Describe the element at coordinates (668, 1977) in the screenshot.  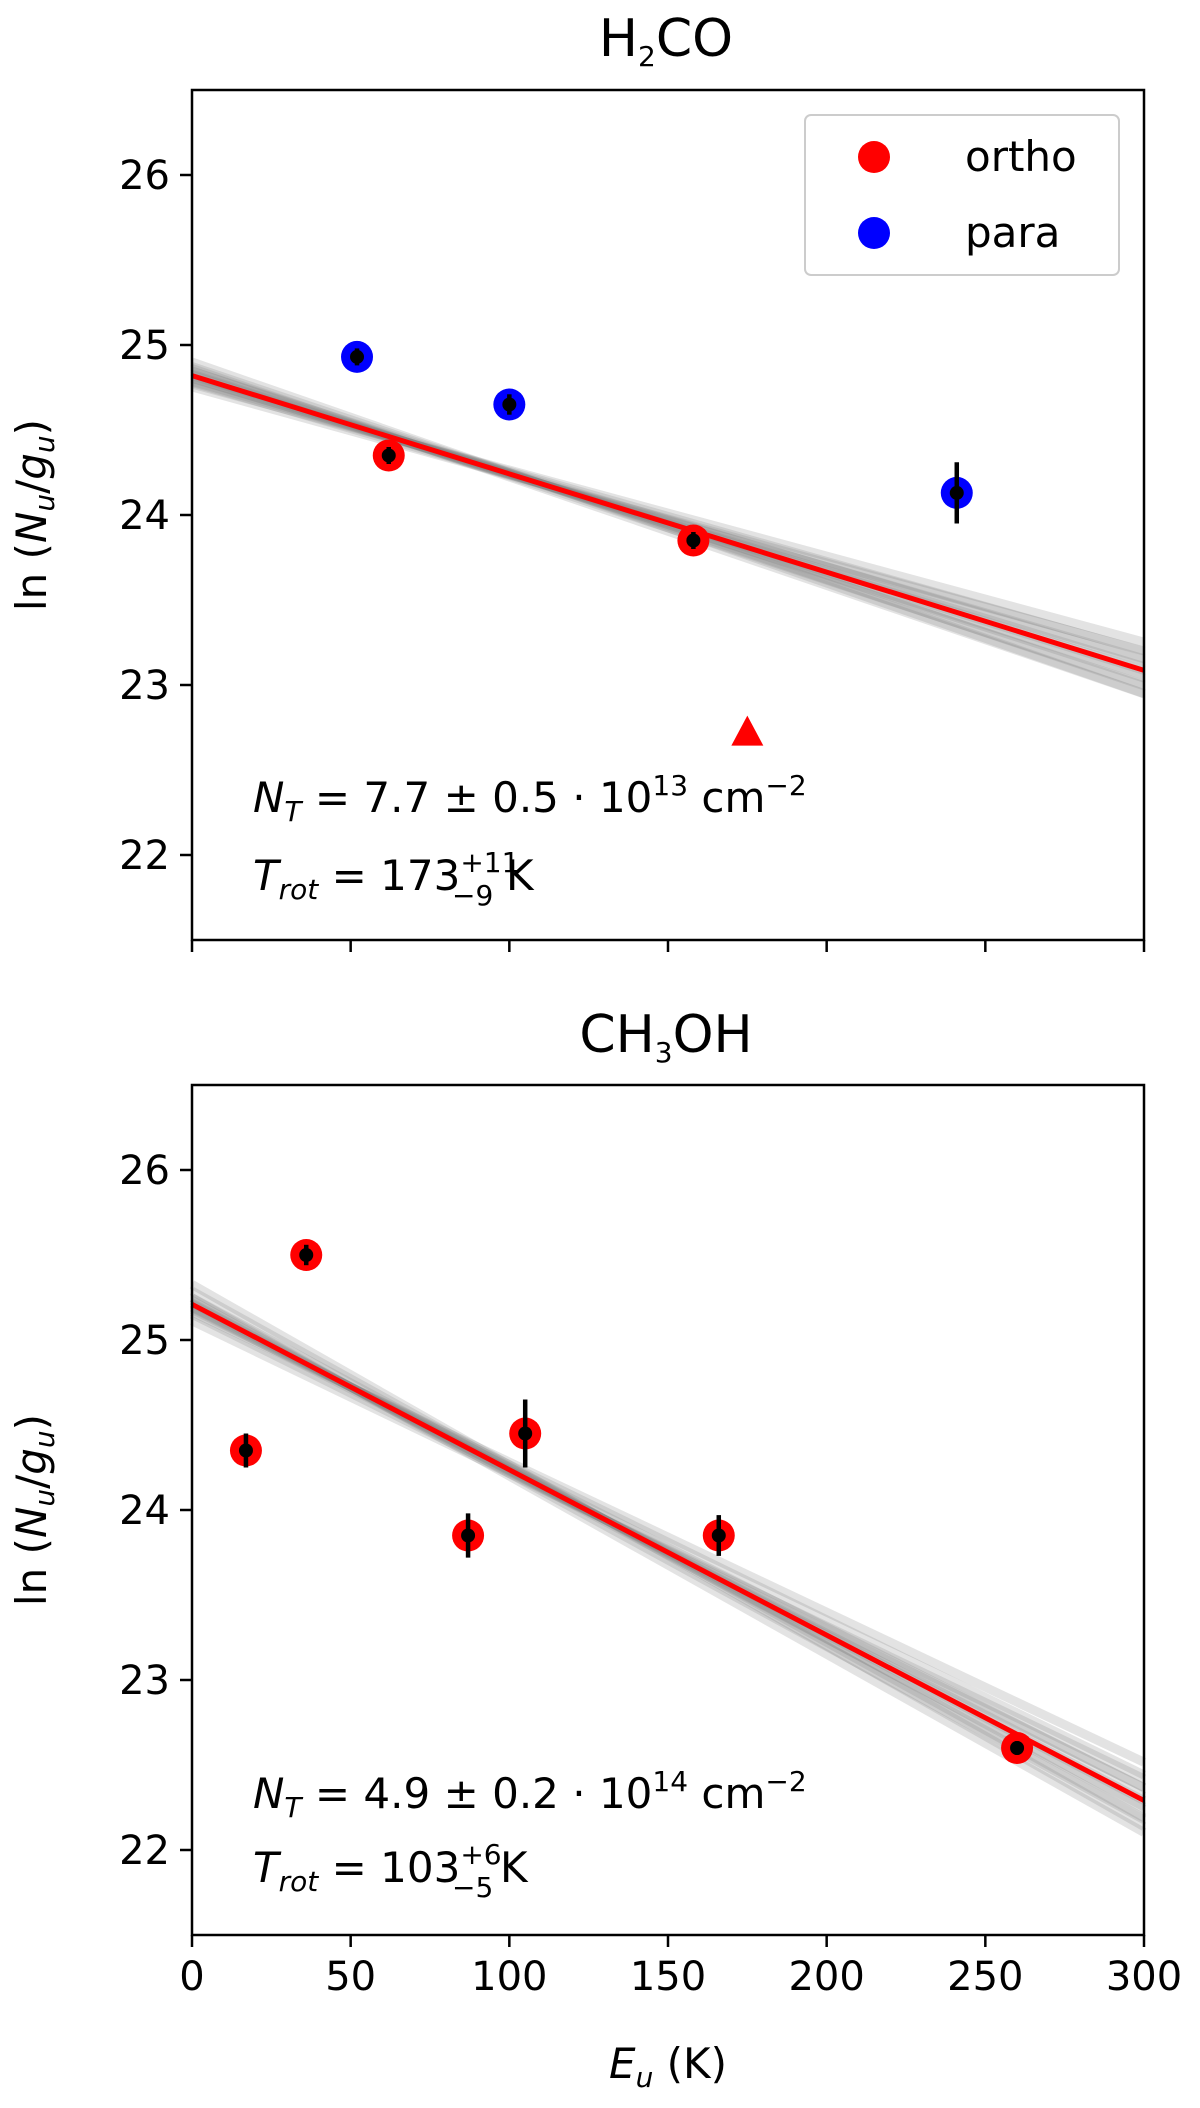
I see `x-tick-label: 150` at that location.